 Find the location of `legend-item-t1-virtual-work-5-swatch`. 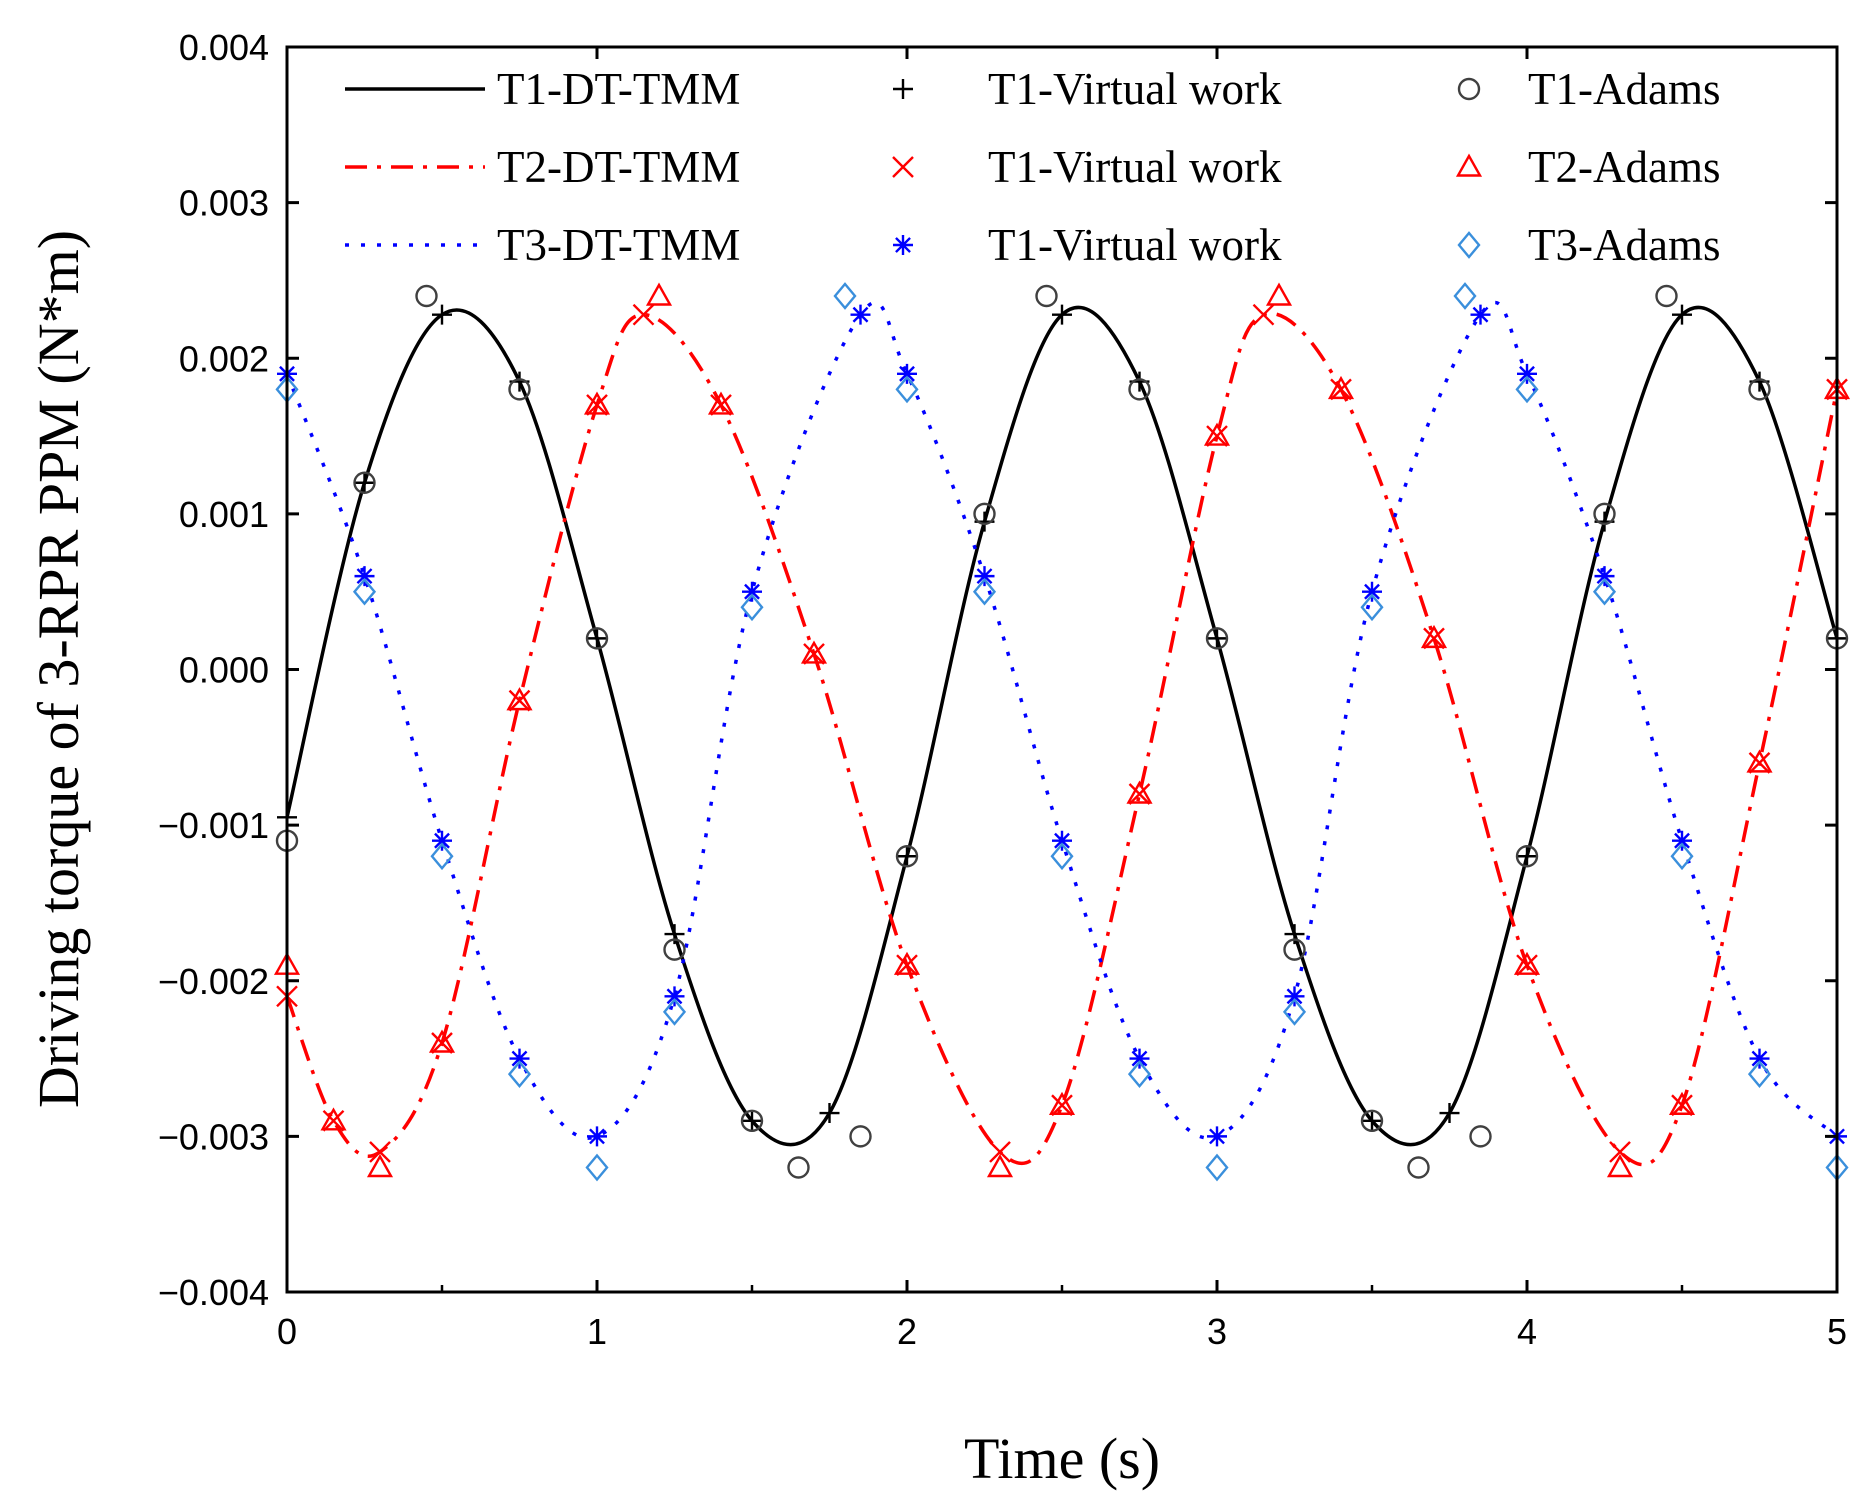

legend-item-t1-virtual-work-5-swatch is located at coordinates (903, 245).